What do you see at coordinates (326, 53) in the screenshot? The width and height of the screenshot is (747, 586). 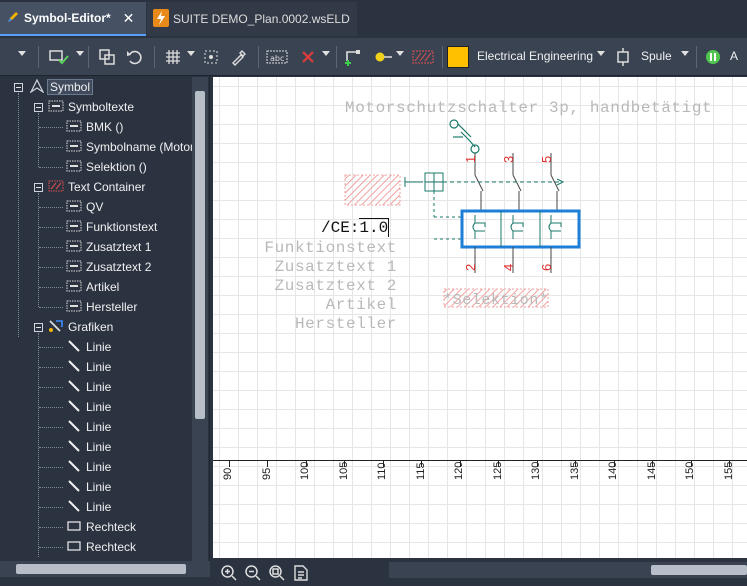 I see `delete-dropdown-button` at bounding box center [326, 53].